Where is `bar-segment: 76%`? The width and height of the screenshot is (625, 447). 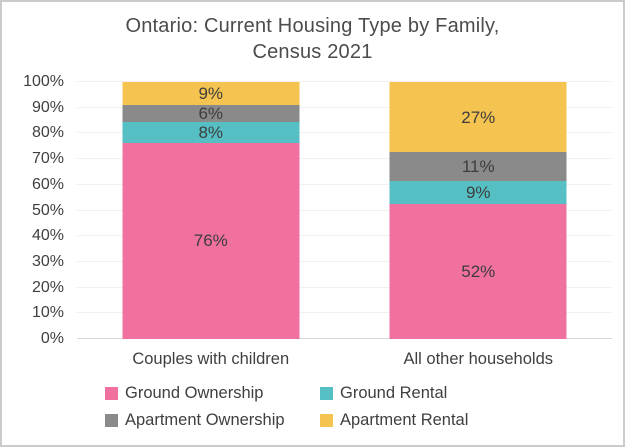
bar-segment: 76% is located at coordinates (211, 240).